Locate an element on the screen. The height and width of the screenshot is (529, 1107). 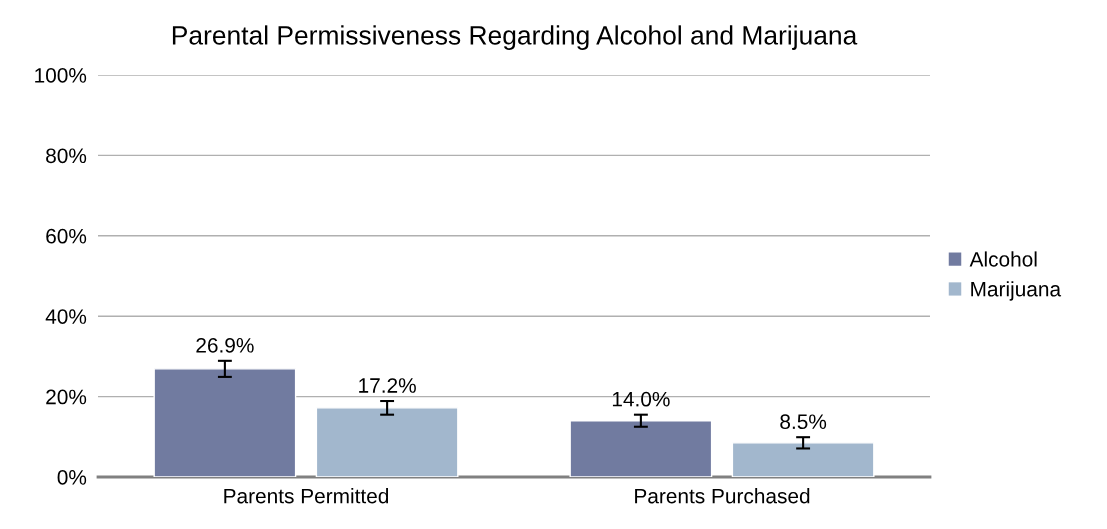
data-label: 17.2% is located at coordinates (387, 385).